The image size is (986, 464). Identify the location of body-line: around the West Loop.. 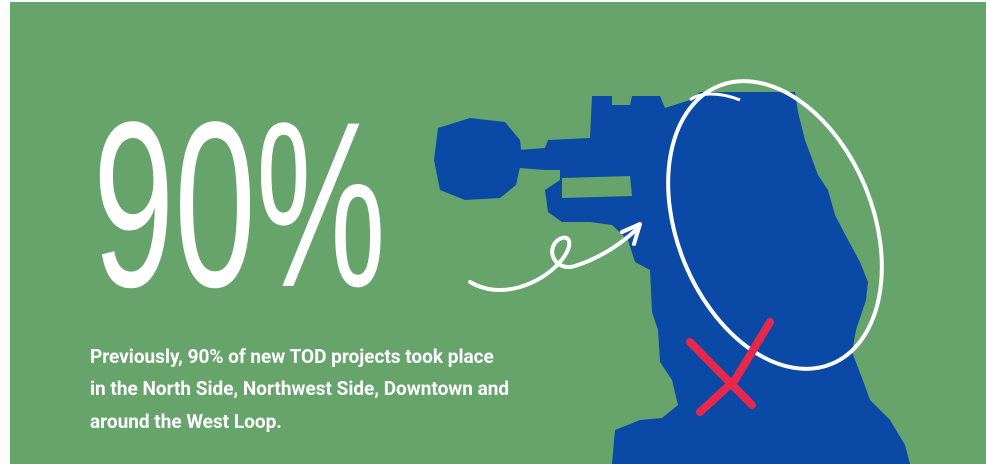
(186, 421).